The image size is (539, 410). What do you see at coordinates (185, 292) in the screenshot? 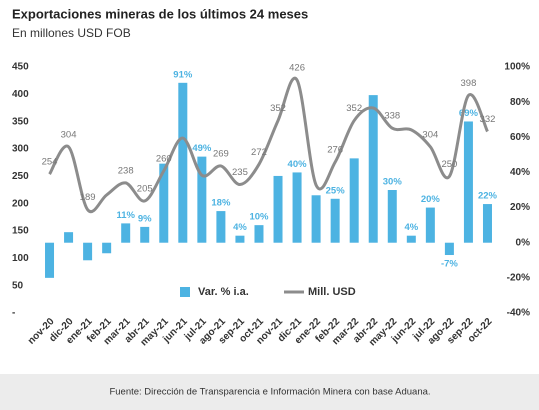
I see `legend-swatch` at bounding box center [185, 292].